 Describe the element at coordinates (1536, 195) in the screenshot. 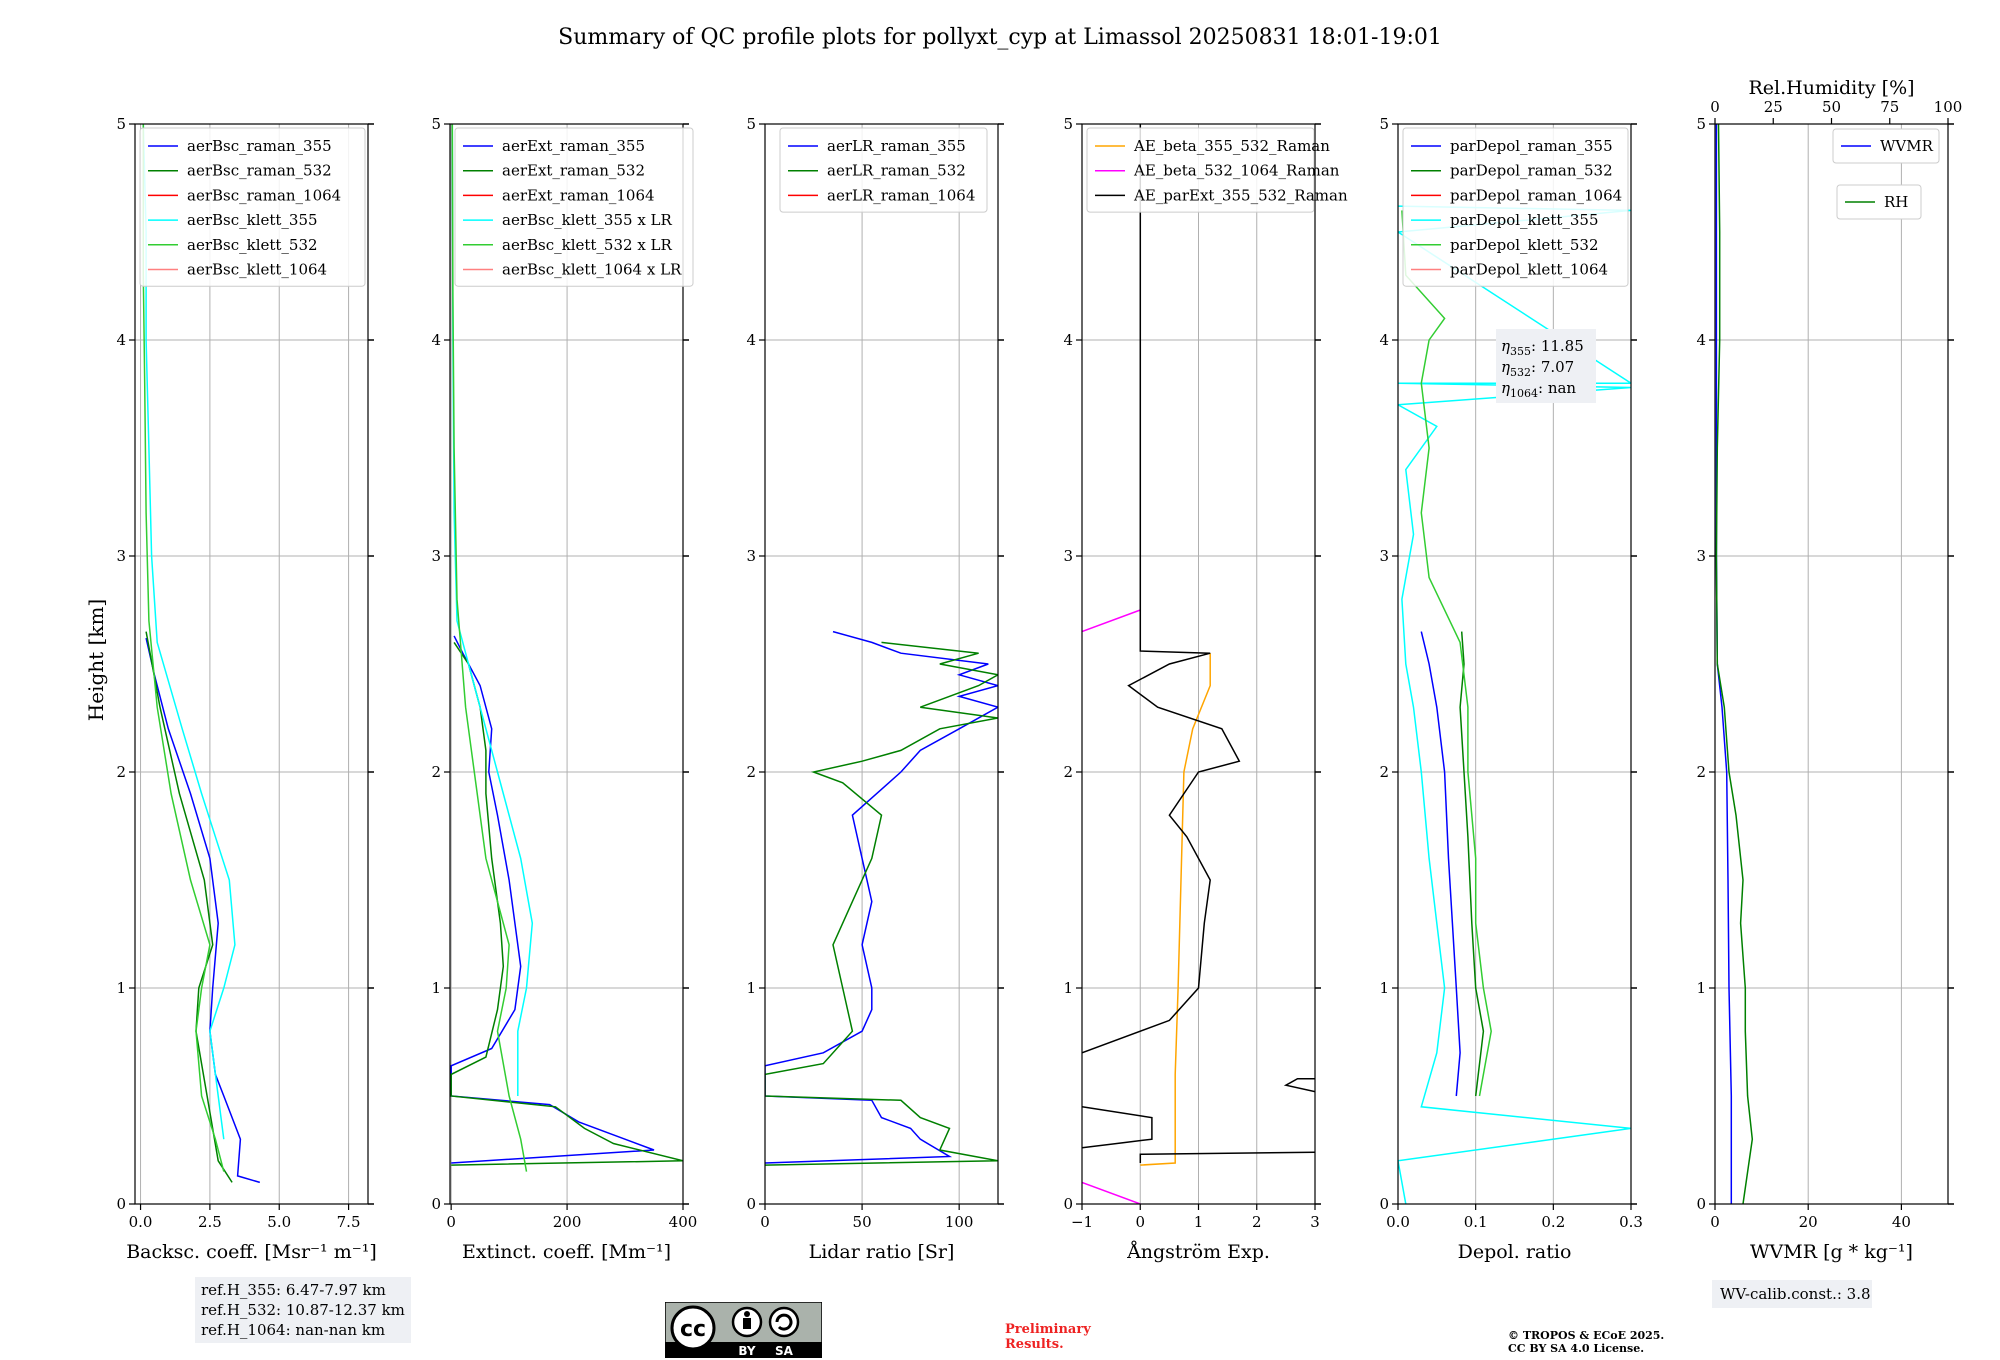

I see `legend-label: parDepol_raman_1064` at that location.